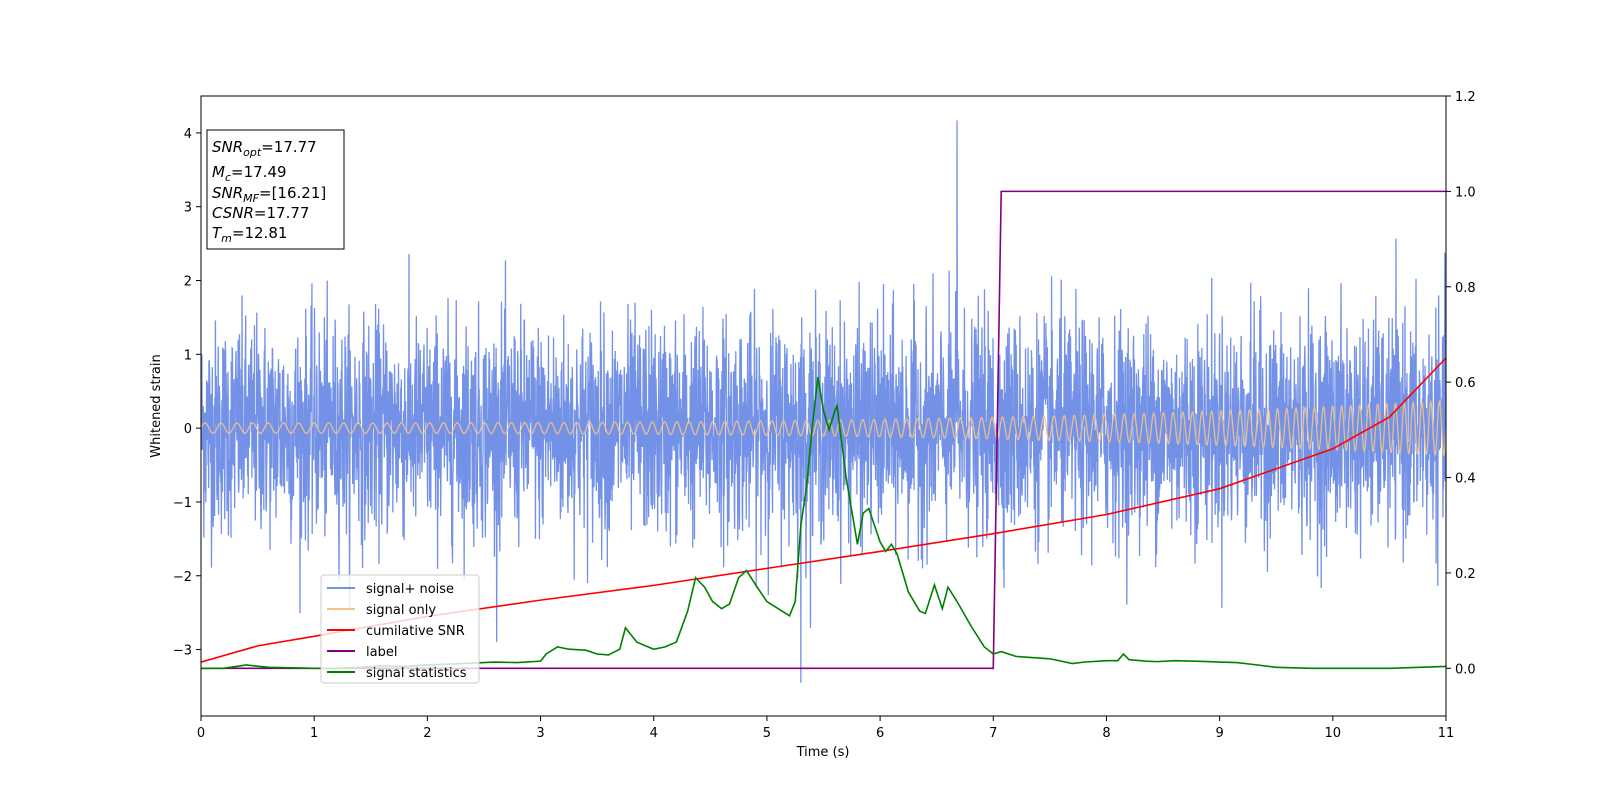  I want to click on y-tick-label: 2, so click(188, 282).